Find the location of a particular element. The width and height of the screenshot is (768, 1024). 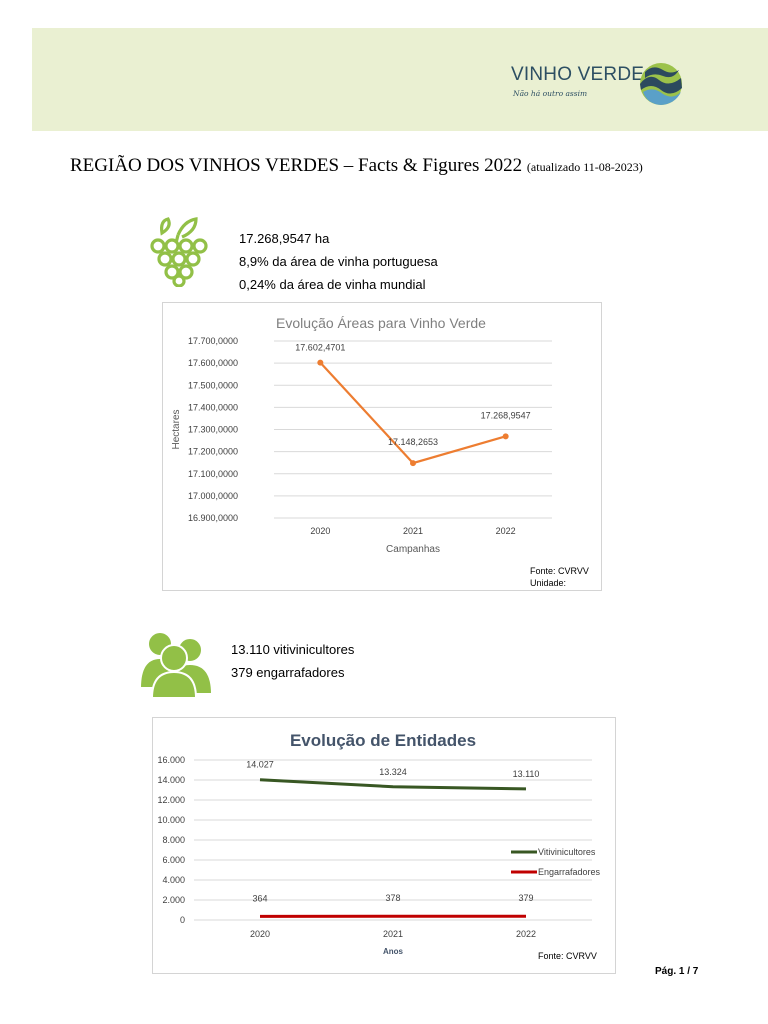

vinho-verde-logo: VINHO VERDE Não há outro assim is located at coordinates (600, 83).